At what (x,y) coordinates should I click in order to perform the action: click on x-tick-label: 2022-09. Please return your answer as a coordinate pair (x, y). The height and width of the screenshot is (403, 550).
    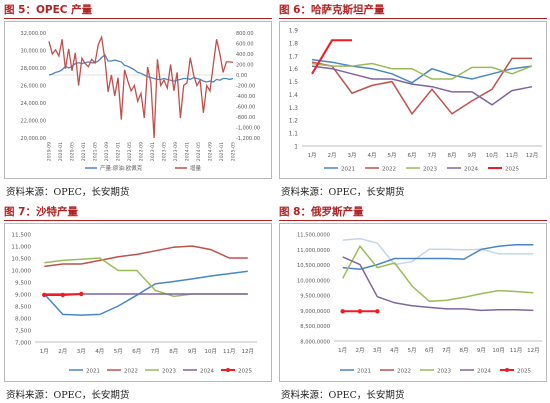
    Looking at the image, I should click on (142, 151).